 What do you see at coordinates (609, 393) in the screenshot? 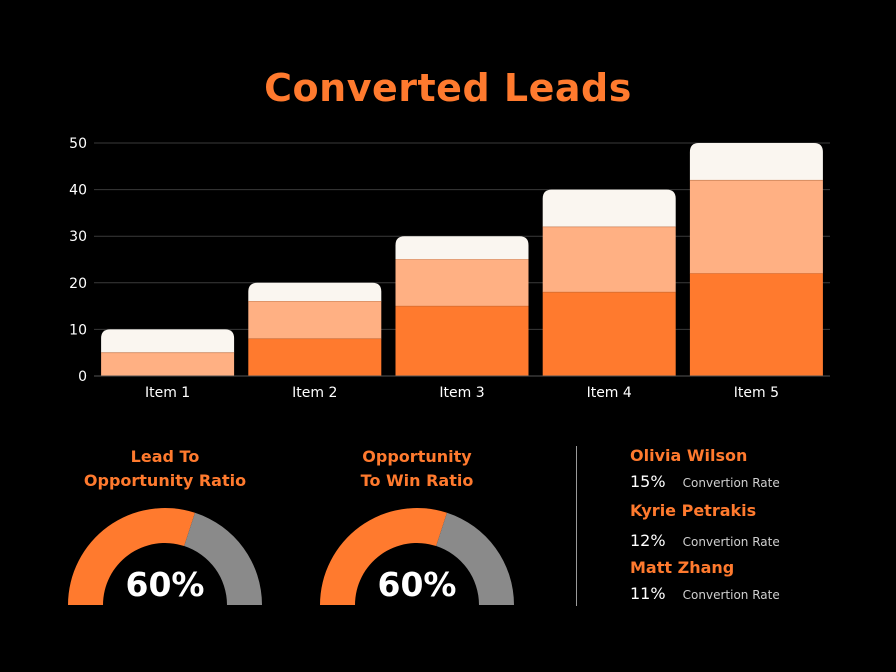
I see `x-tick-label: Item 4` at bounding box center [609, 393].